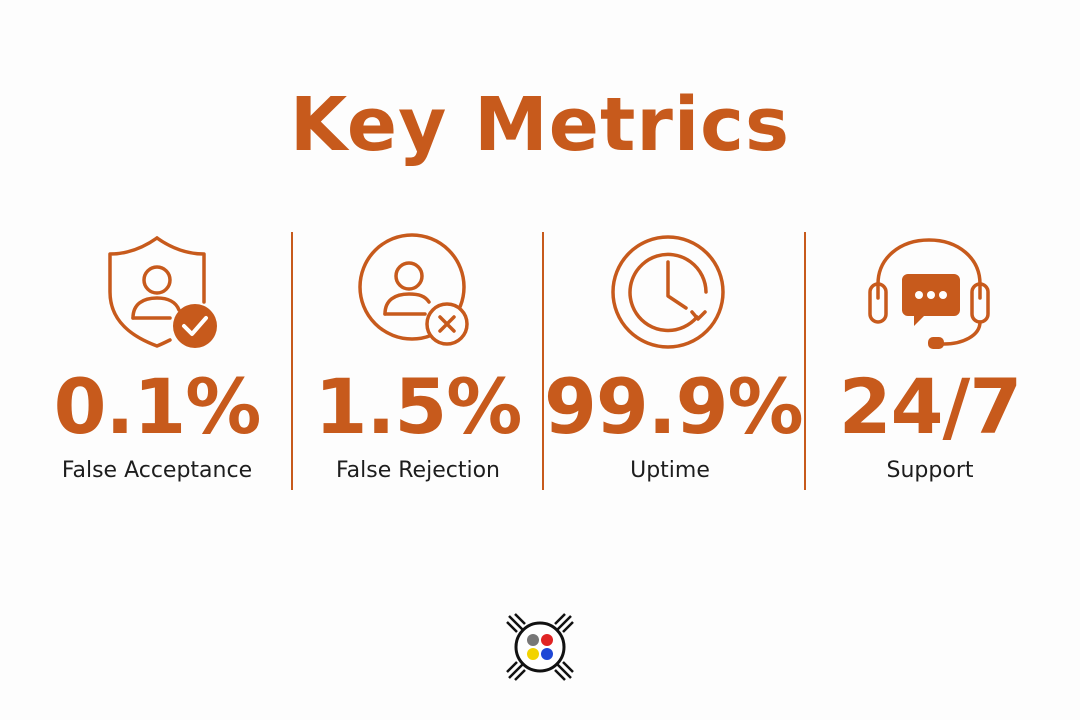  What do you see at coordinates (930, 470) in the screenshot?
I see `metric-label: Support` at bounding box center [930, 470].